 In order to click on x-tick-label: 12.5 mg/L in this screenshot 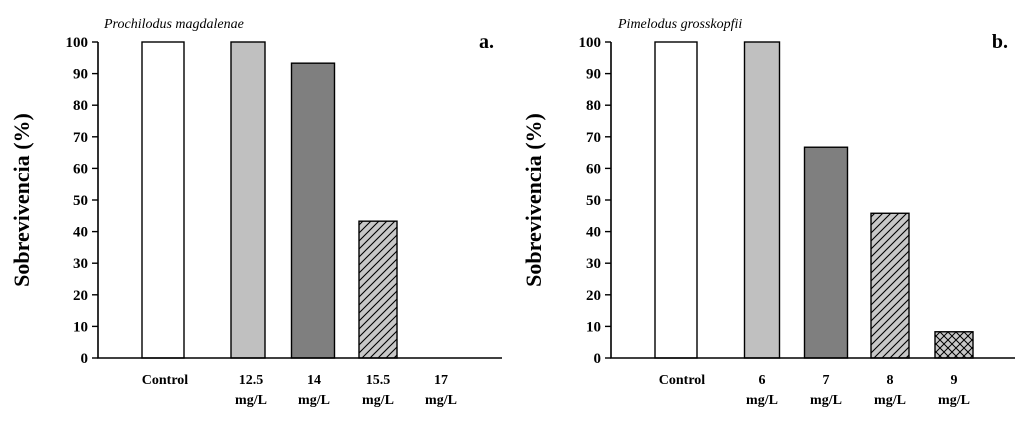, I will do `click(251, 390)`.